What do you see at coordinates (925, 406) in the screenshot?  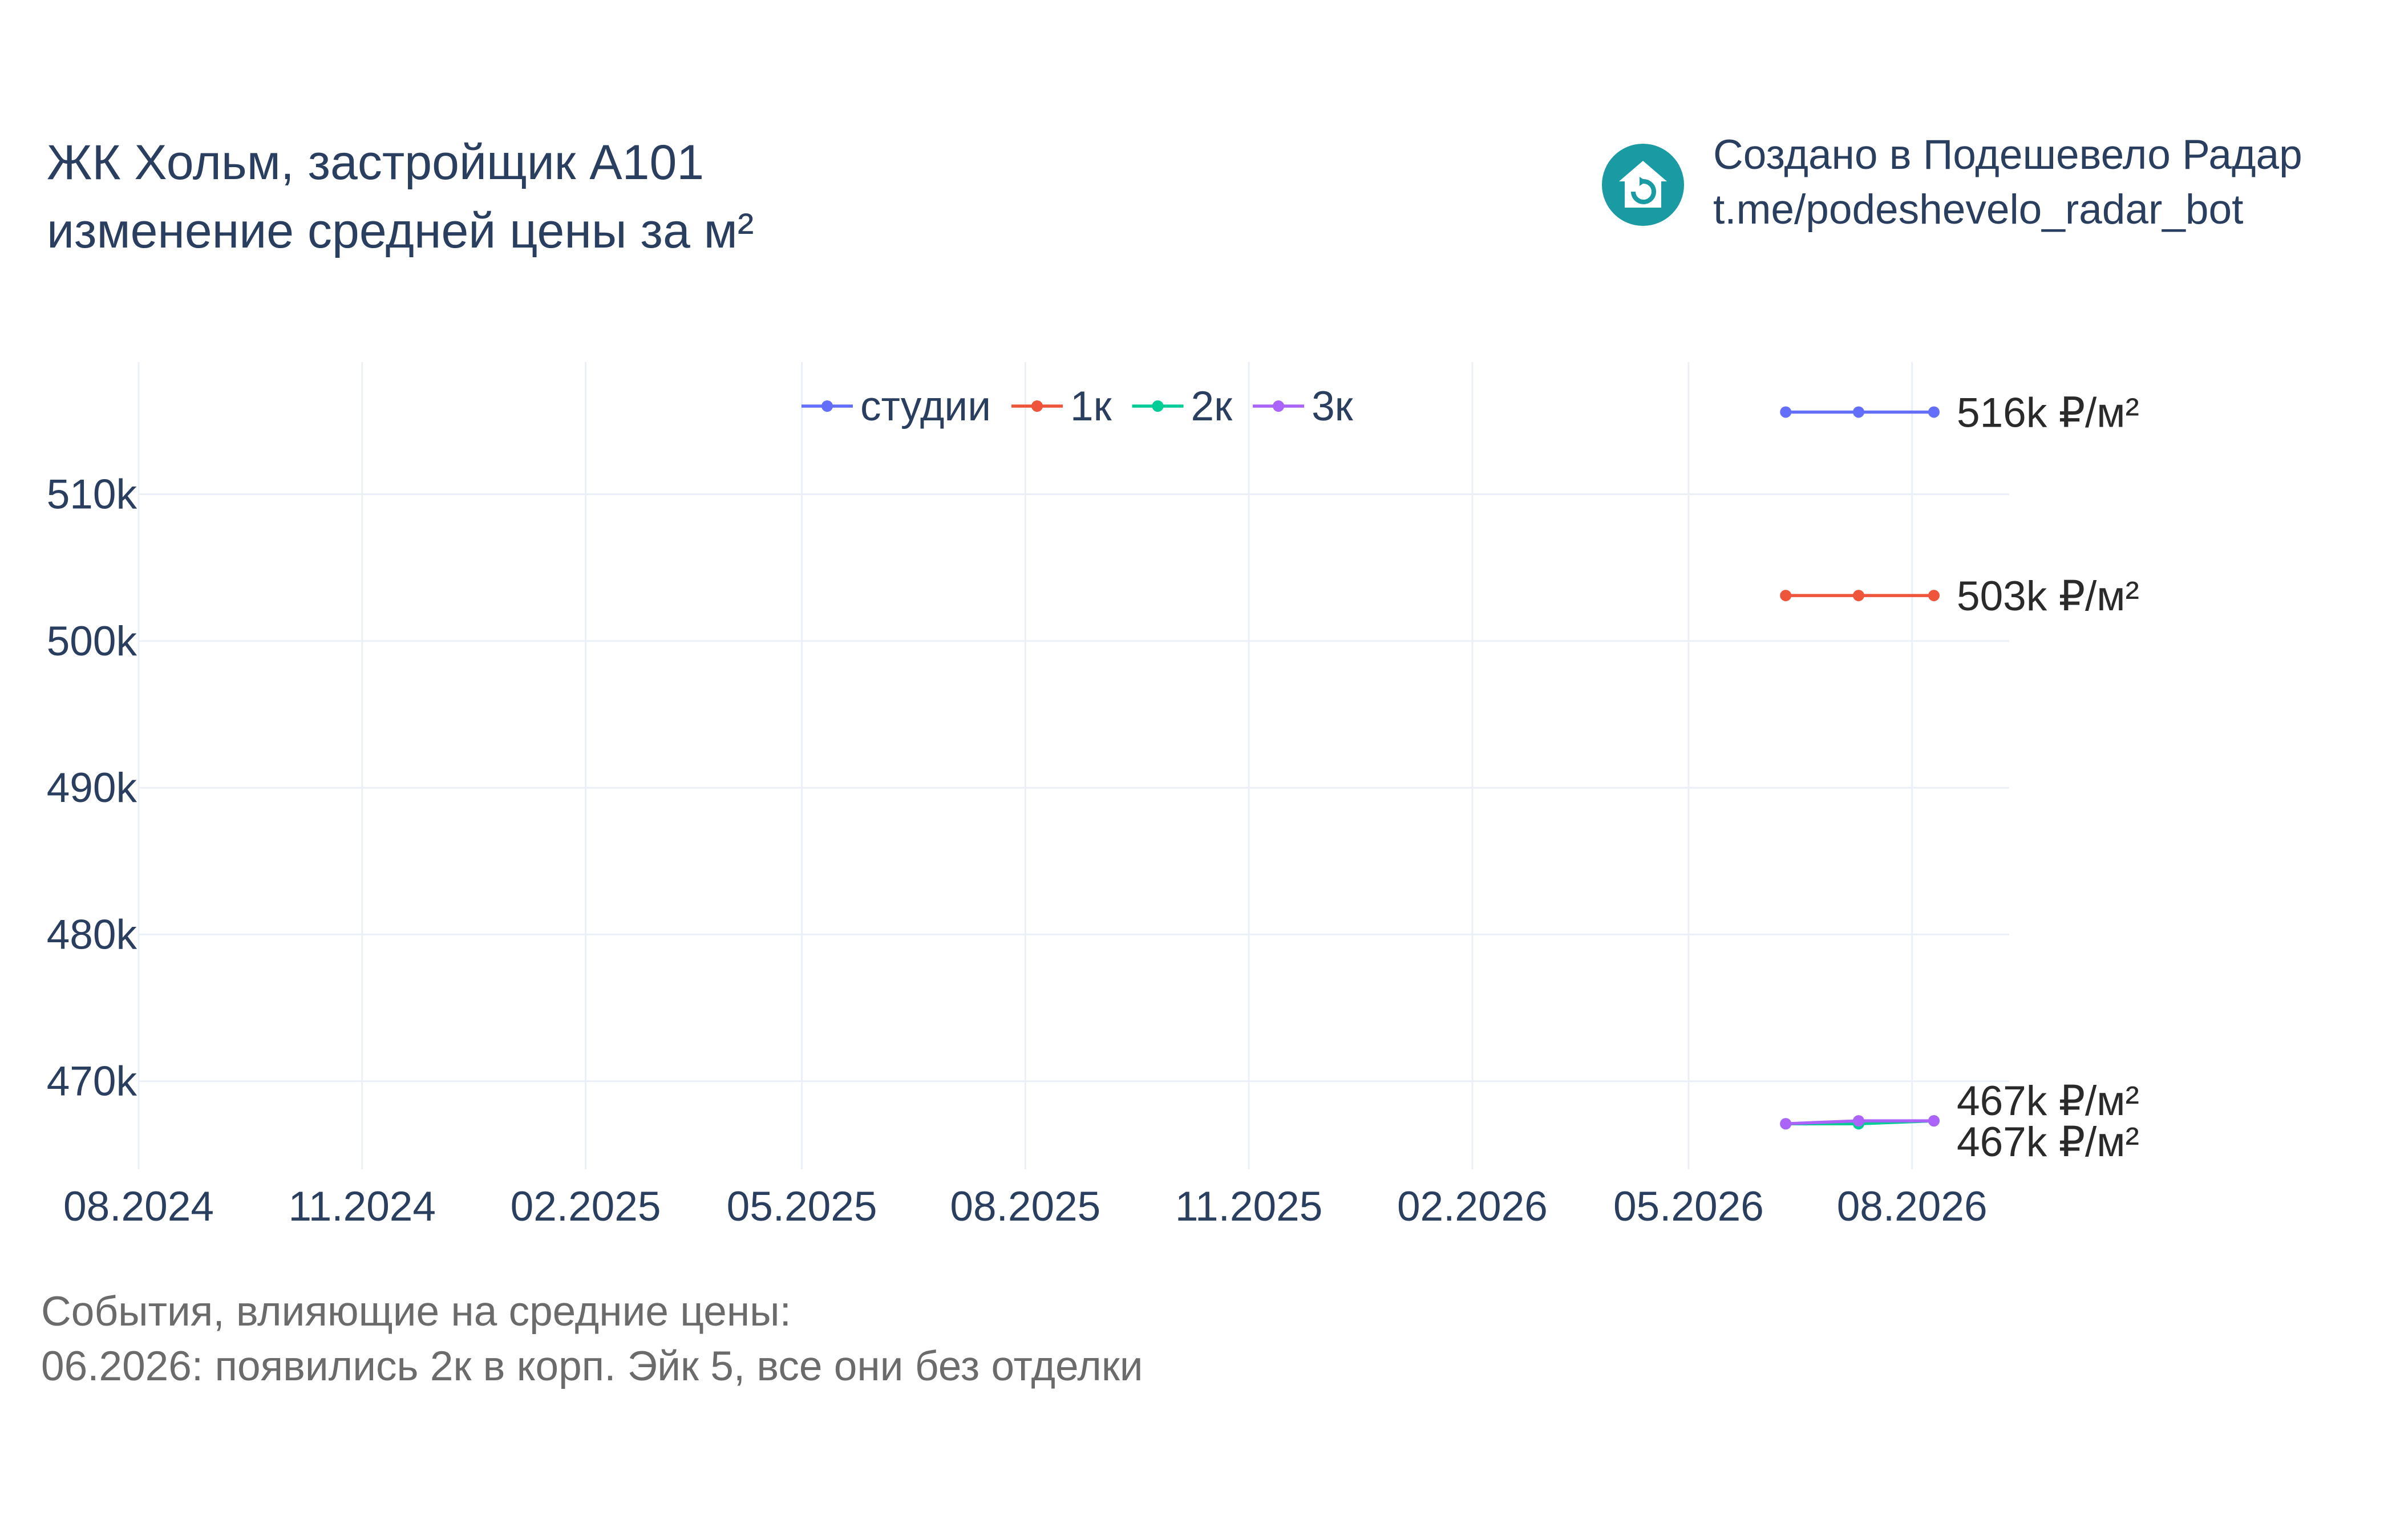 I see `legend-label: студии` at bounding box center [925, 406].